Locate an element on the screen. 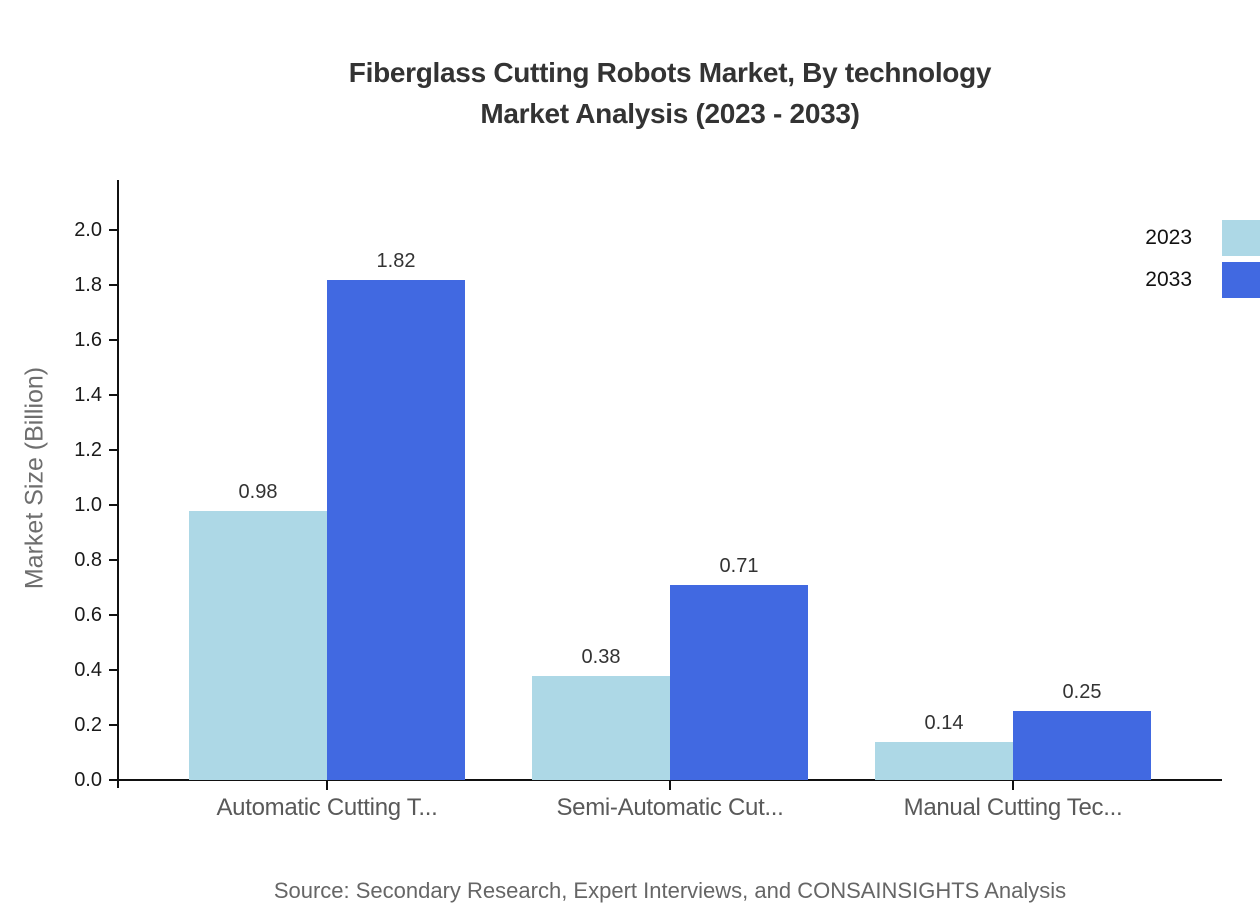 Image resolution: width=1260 pixels, height=920 pixels. x-axis-line is located at coordinates (665, 780).